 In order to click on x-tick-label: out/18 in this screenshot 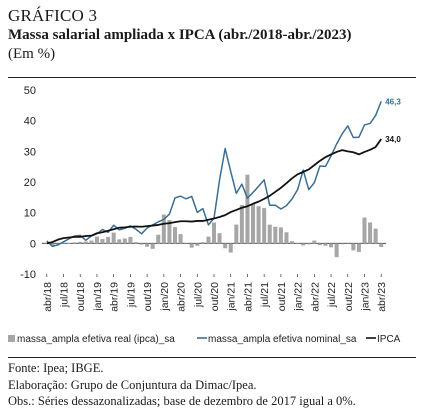, I will do `click(81, 296)`.